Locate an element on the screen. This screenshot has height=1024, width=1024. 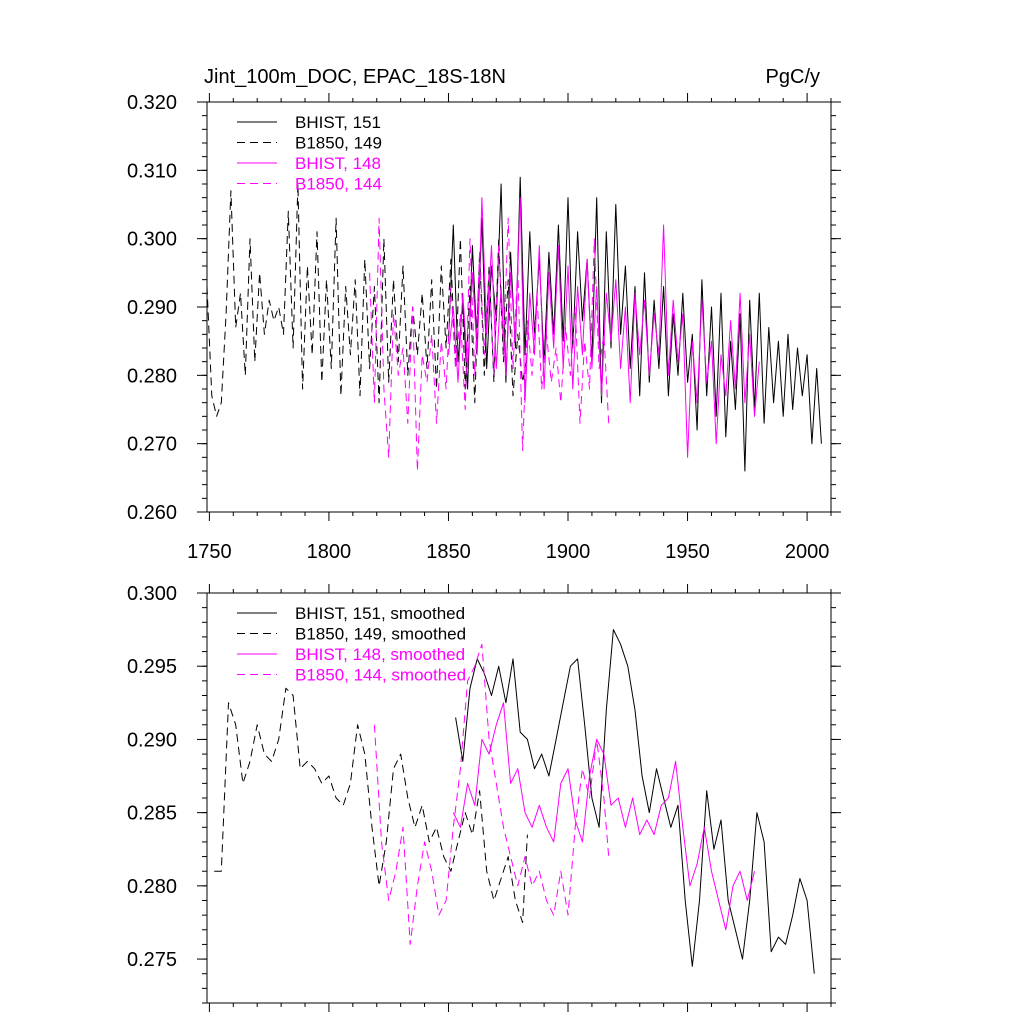
y-tick-label: 0.275 is located at coordinates (152, 960).